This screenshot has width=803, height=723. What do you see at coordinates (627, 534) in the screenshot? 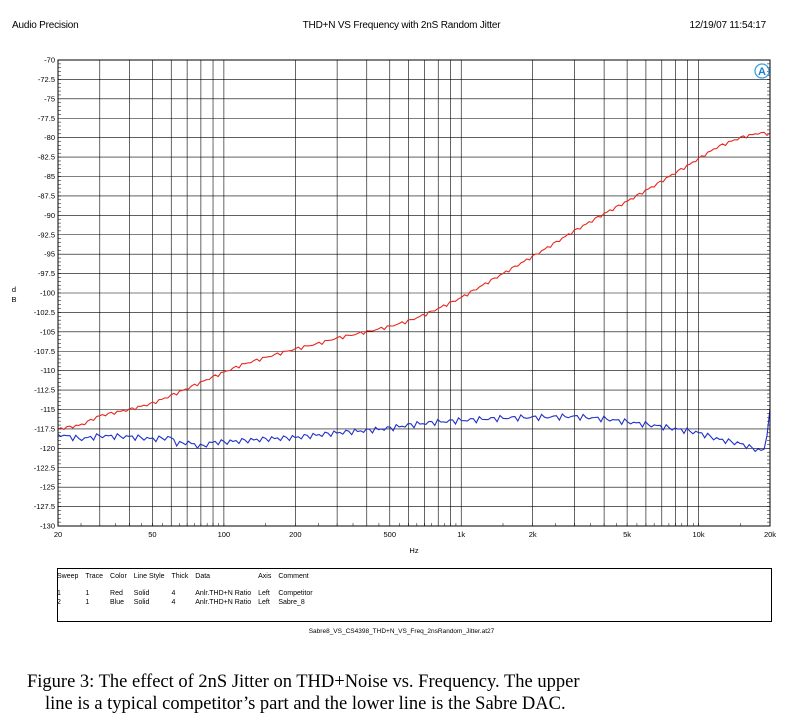
I see `x-tick-label: 5k` at bounding box center [627, 534].